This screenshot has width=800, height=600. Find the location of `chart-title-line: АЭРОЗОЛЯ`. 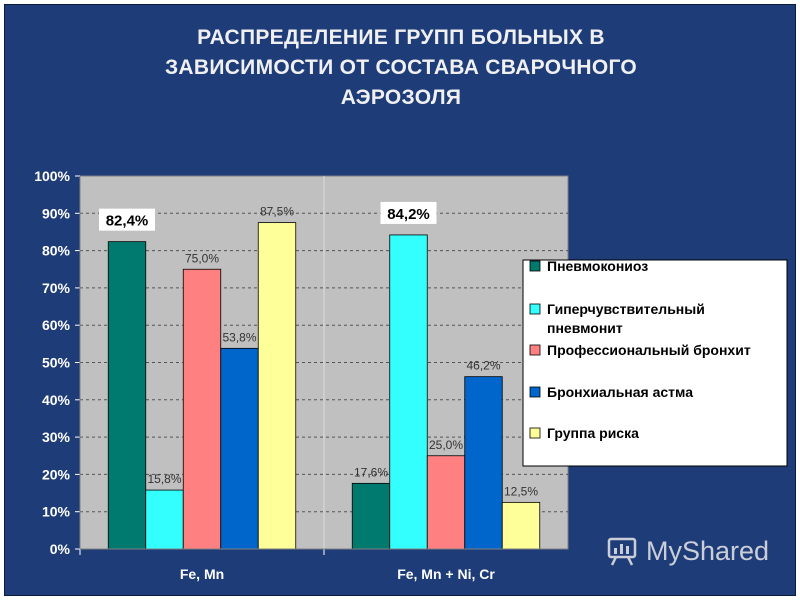

chart-title-line: АЭРОЗОЛЯ is located at coordinates (401, 97).